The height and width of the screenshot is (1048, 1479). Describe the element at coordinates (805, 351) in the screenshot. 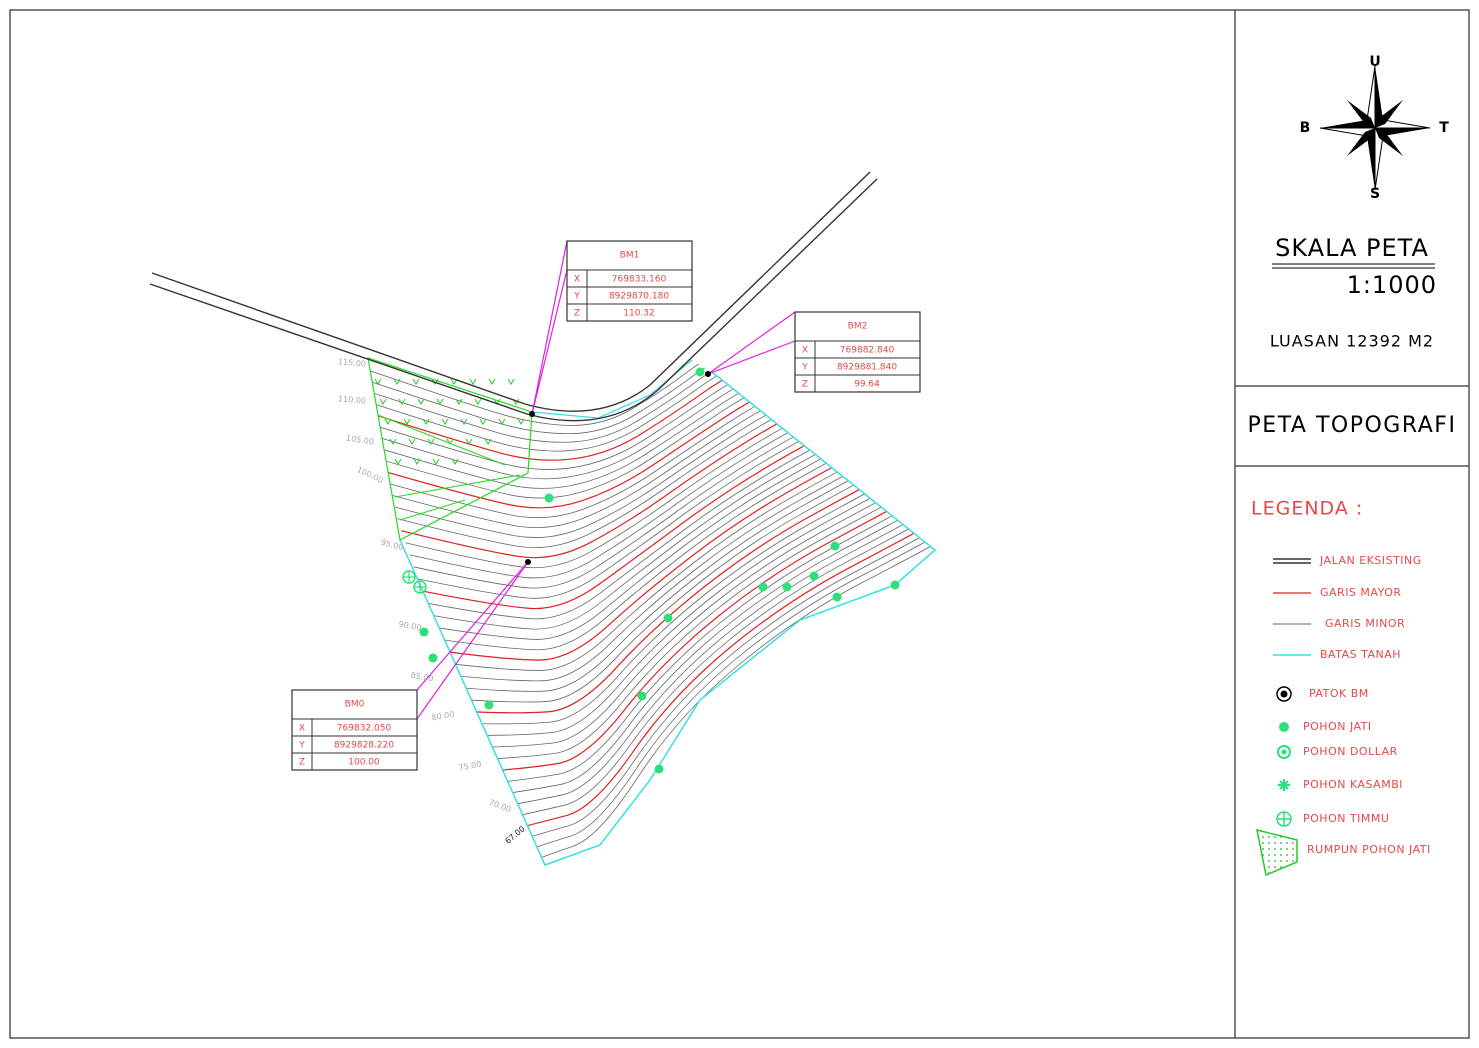

I see `bm-axis: X` at that location.